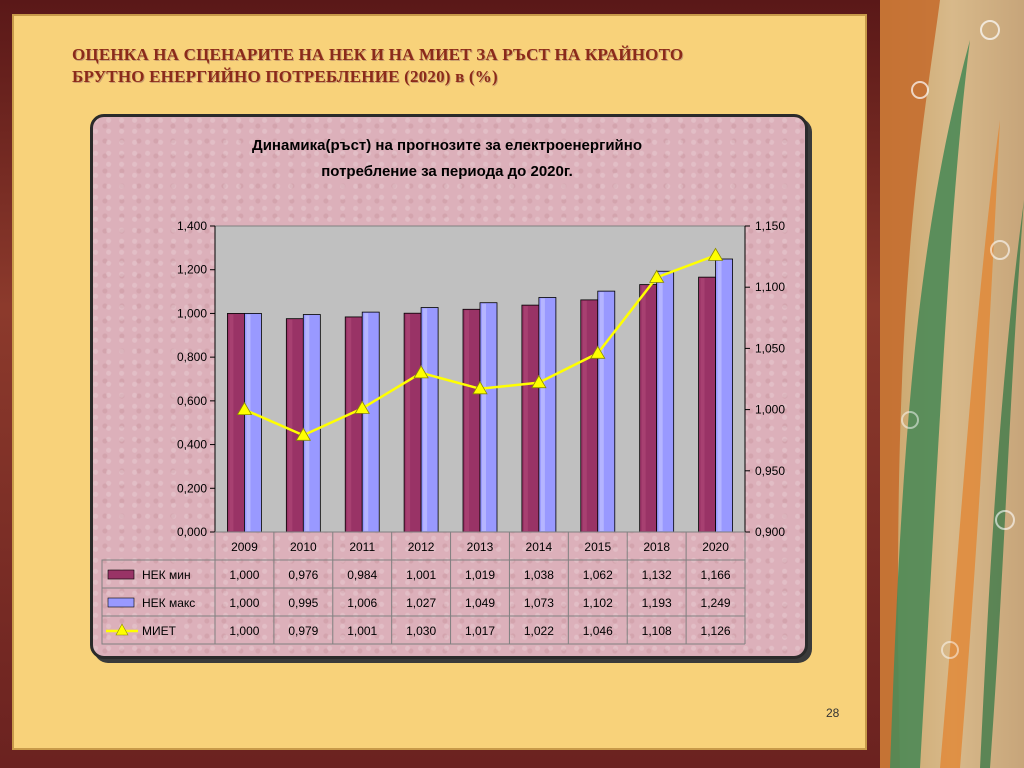 Image resolution: width=1024 pixels, height=768 pixels. I want to click on data-label: 1,027, so click(421, 603).